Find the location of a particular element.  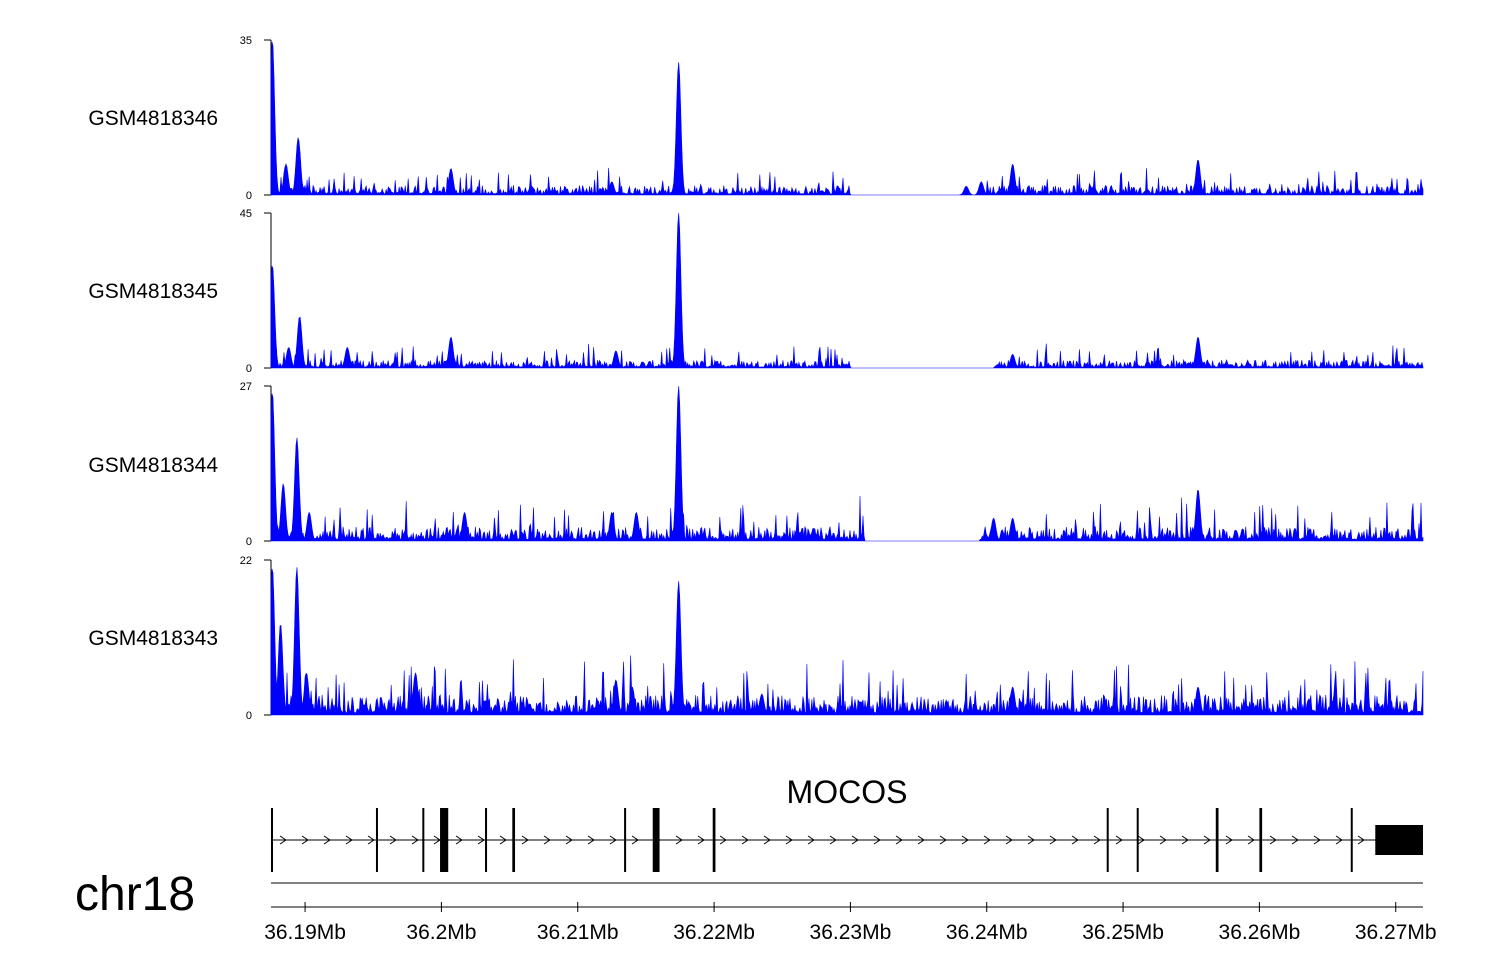

track-label: GSM4818344 is located at coordinates (153, 465).